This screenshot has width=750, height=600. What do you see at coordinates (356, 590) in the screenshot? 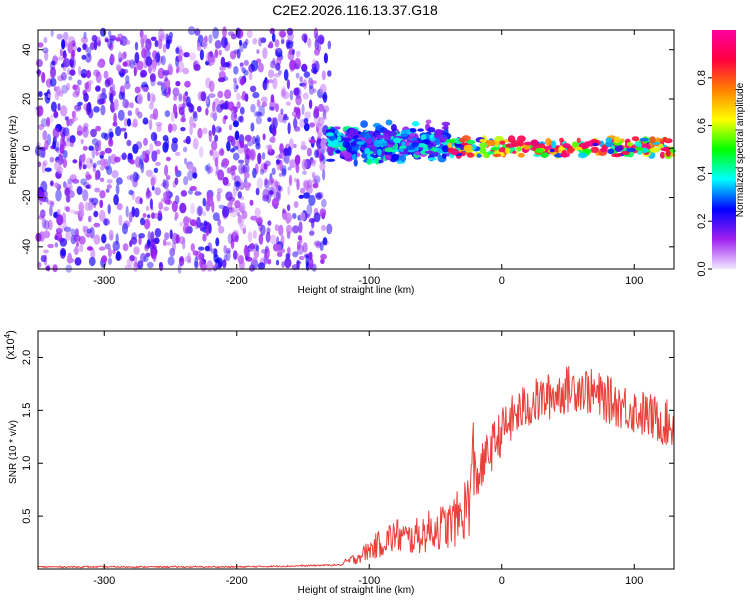
I see `snr-x-axis-label: Height of straight line (km)` at bounding box center [356, 590].